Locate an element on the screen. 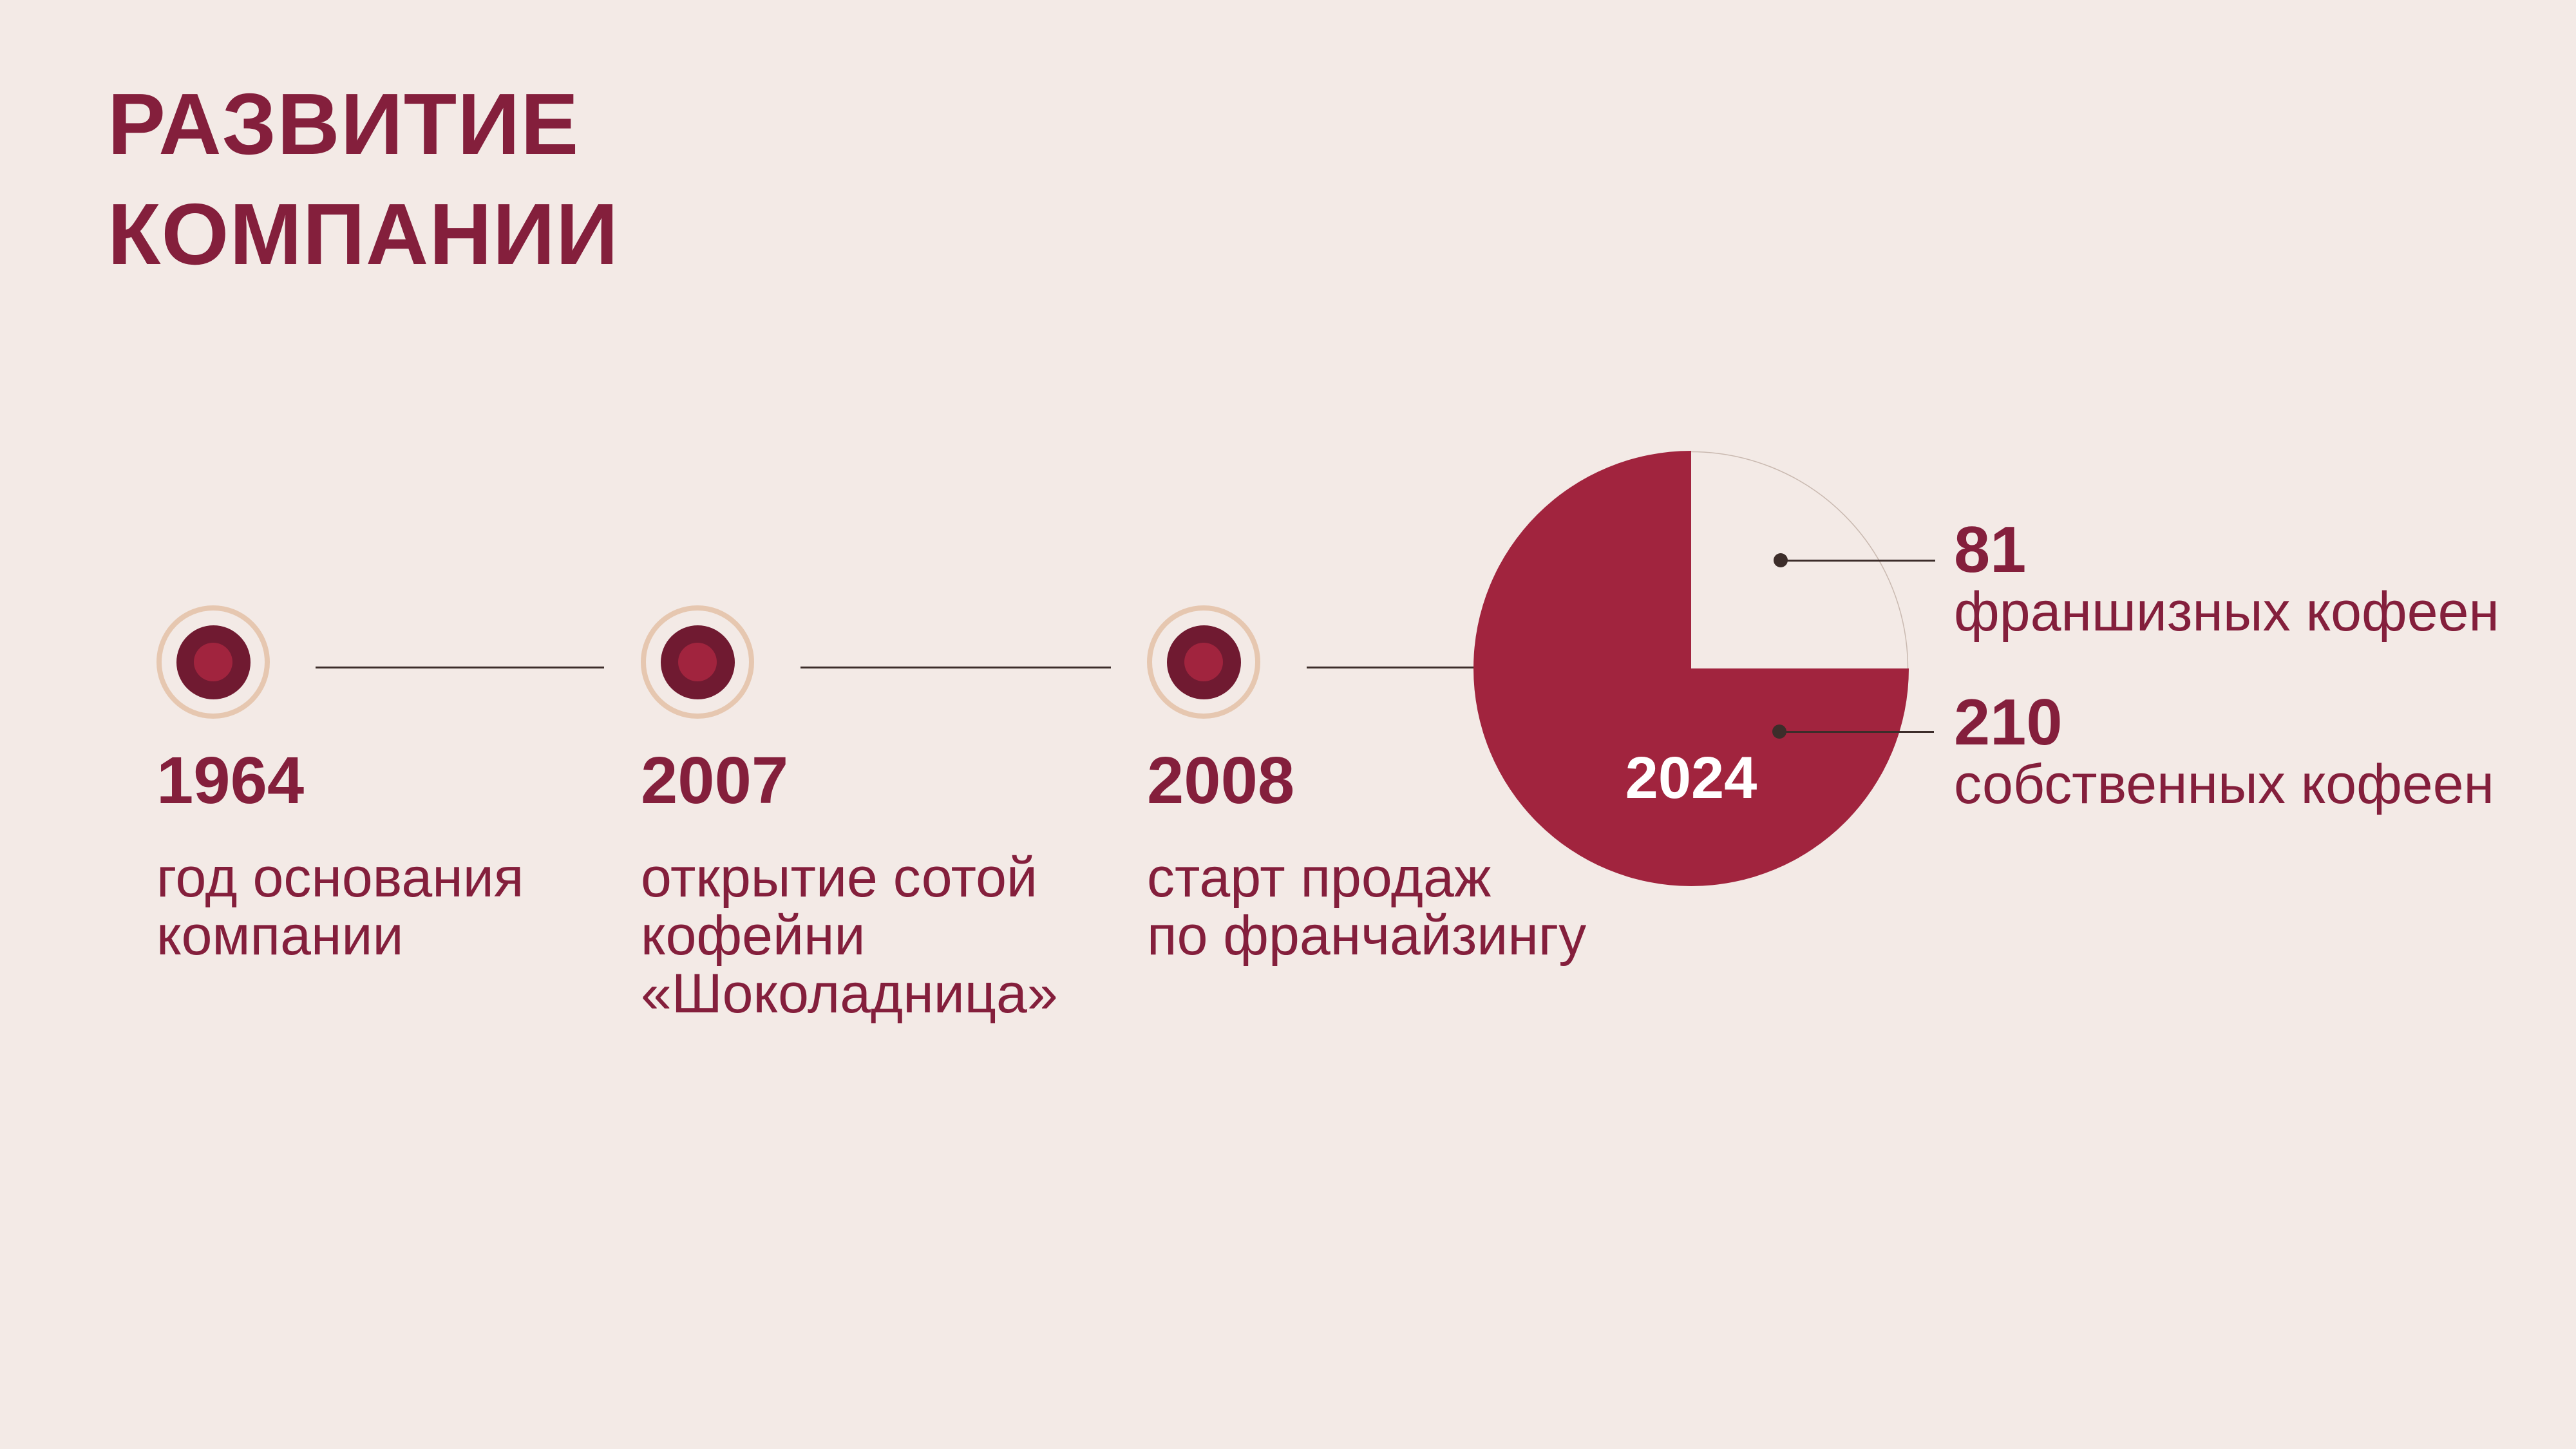 This screenshot has width=2576, height=1449. callout-line-own is located at coordinates (1857, 732).